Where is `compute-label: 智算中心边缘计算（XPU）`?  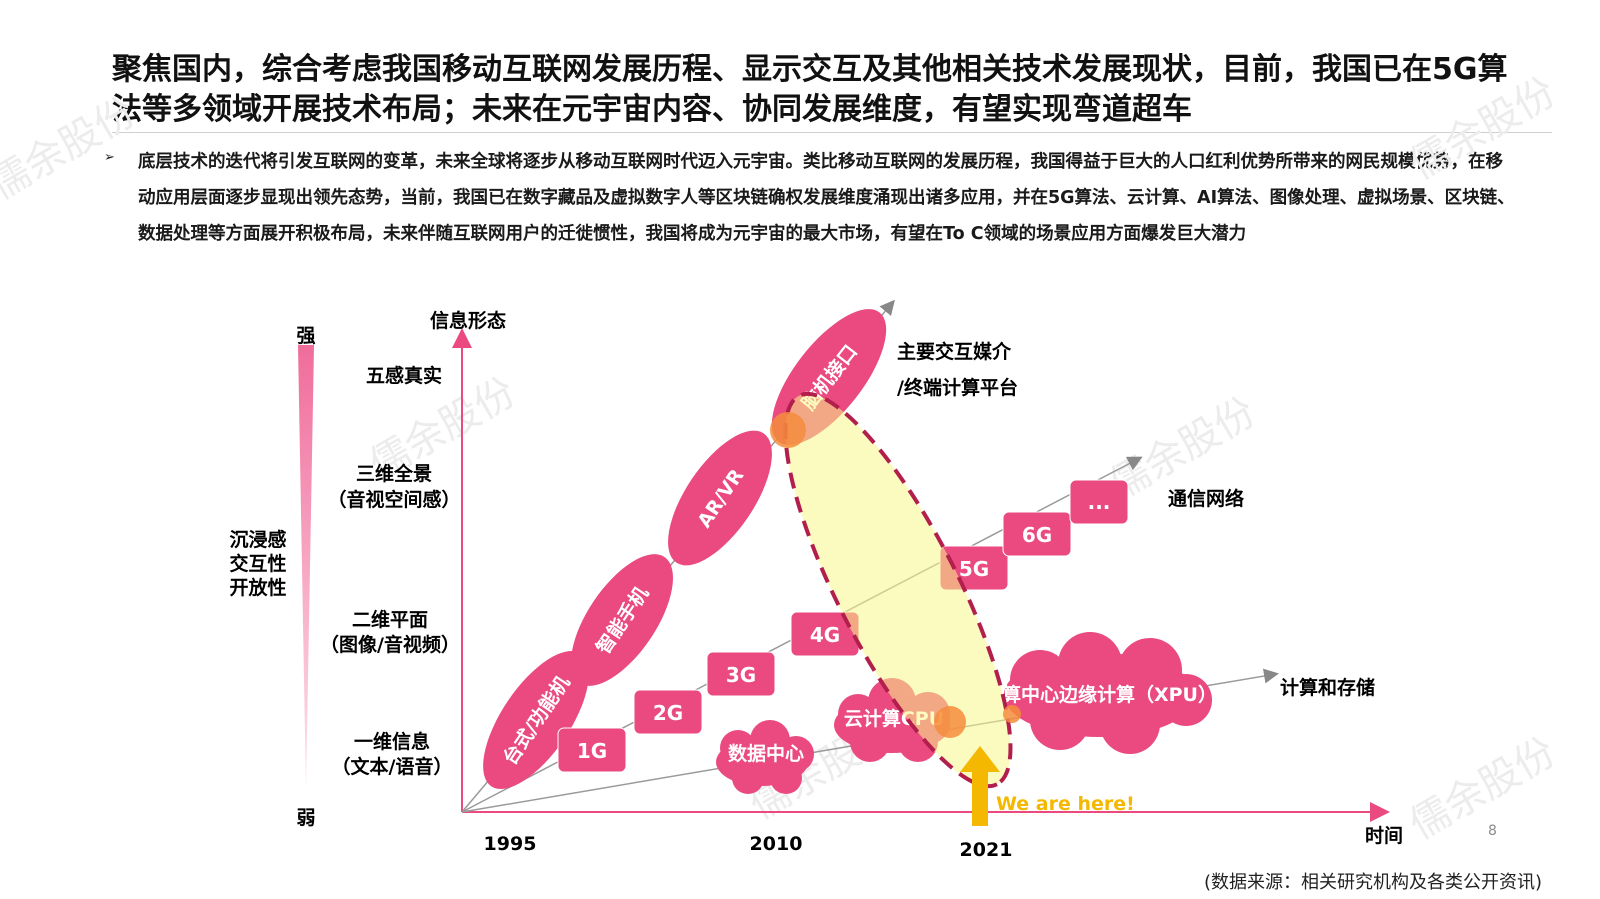
compute-label: 智算中心边缘计算（XPU） is located at coordinates (1100, 694).